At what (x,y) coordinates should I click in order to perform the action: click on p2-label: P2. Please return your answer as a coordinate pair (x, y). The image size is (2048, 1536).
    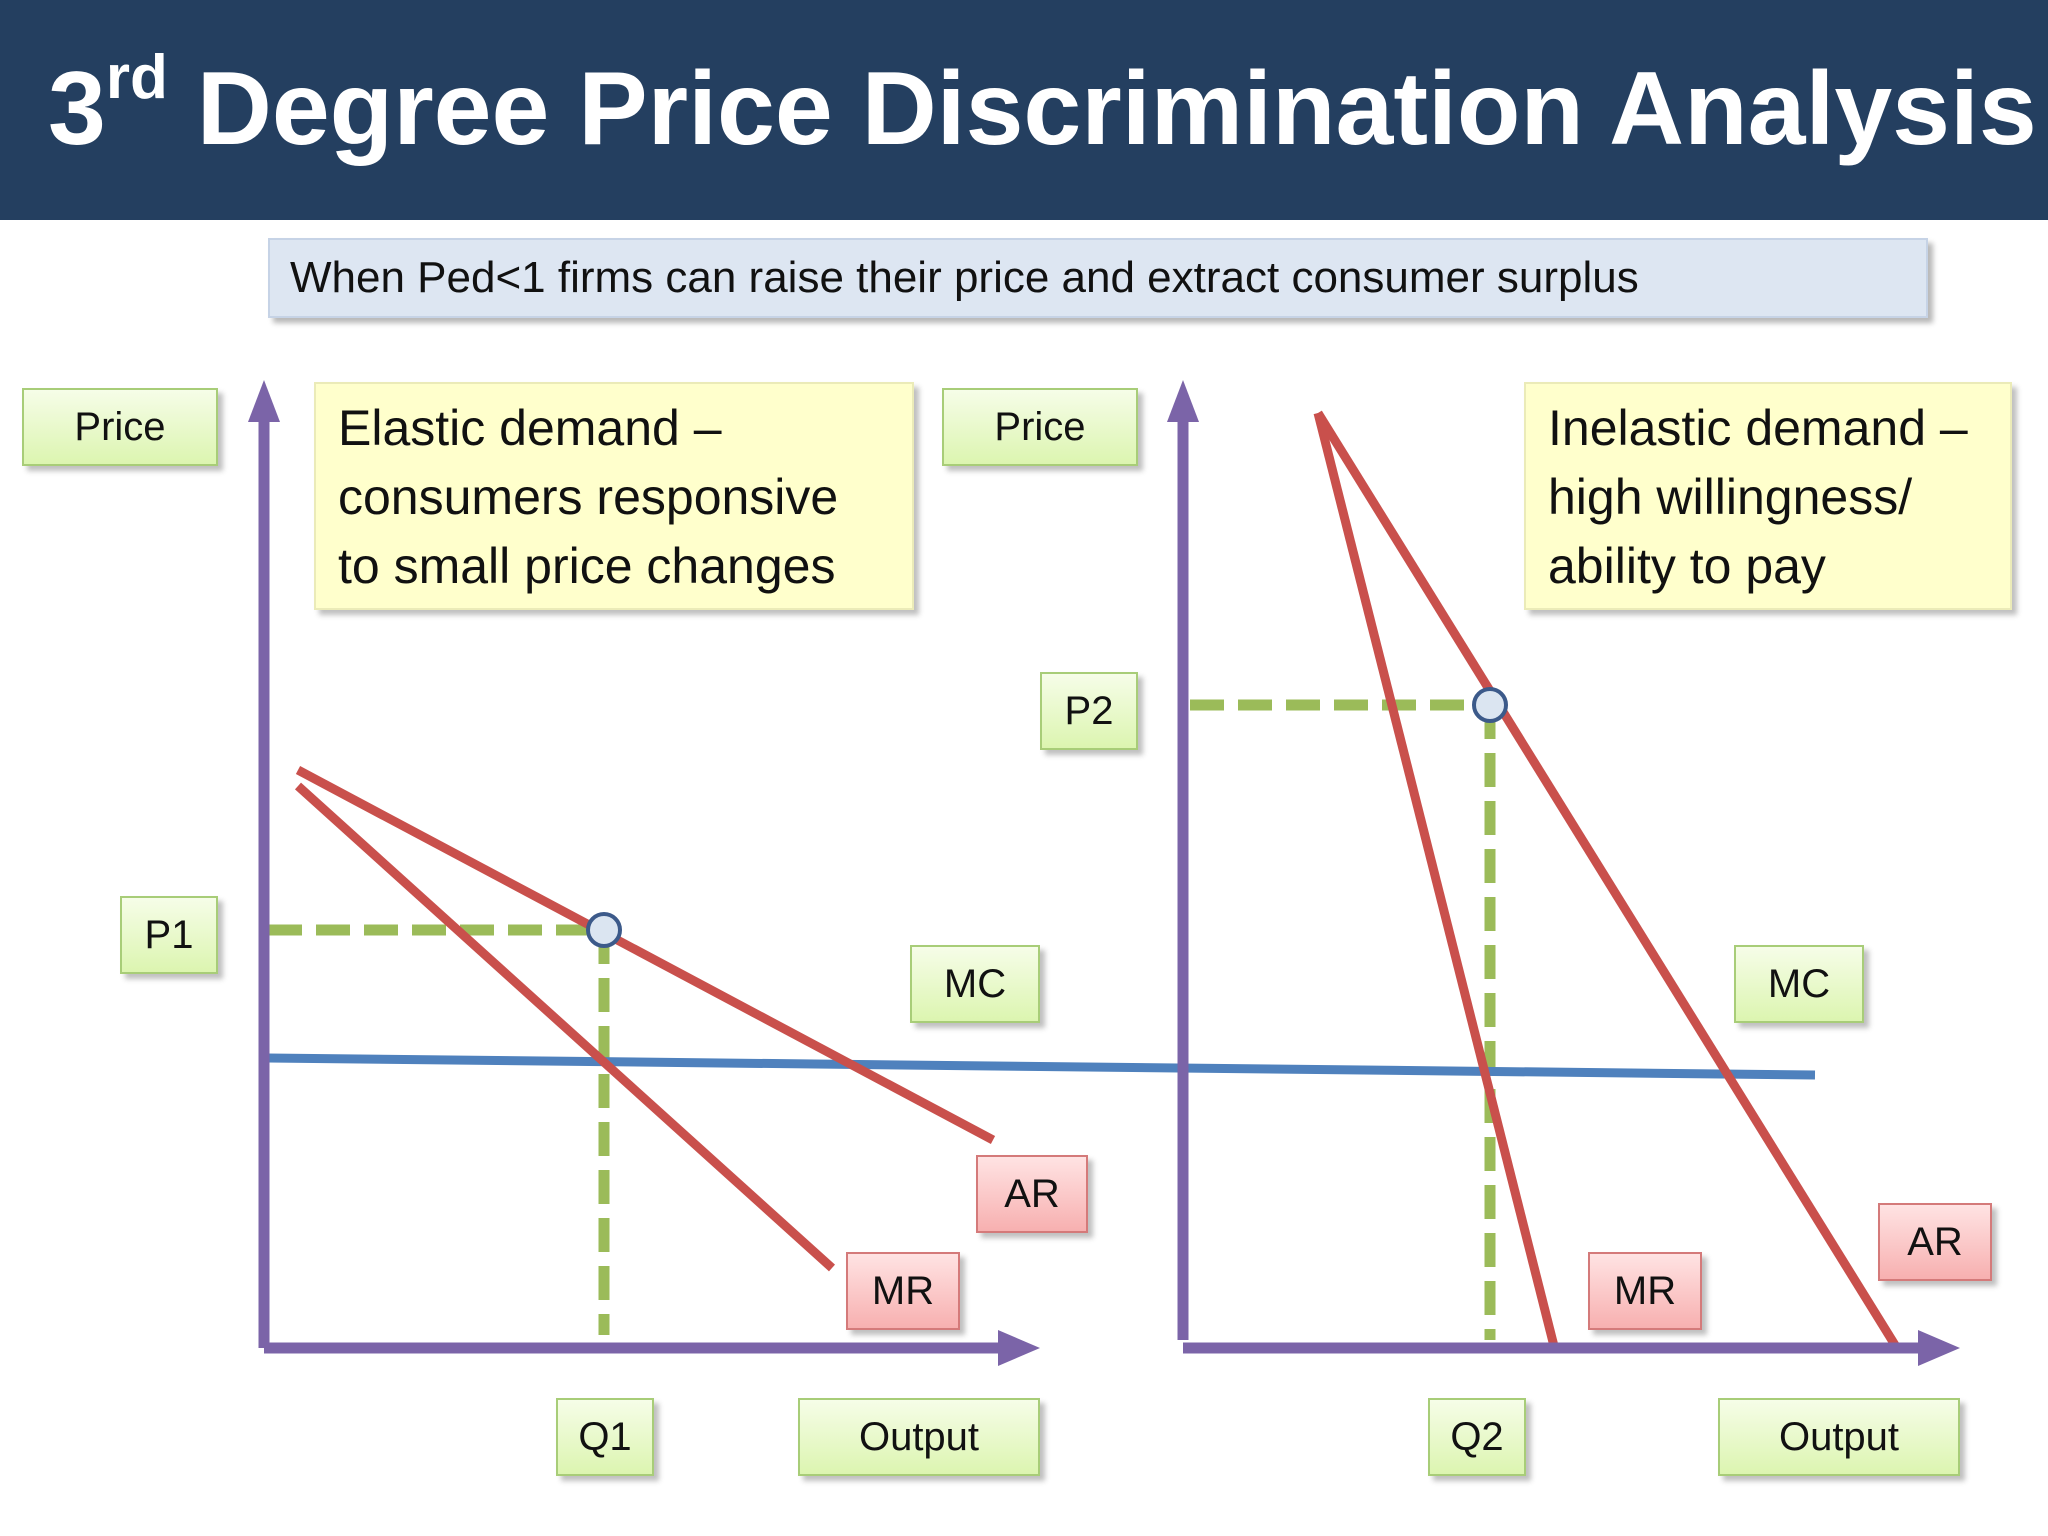
    Looking at the image, I should click on (1089, 711).